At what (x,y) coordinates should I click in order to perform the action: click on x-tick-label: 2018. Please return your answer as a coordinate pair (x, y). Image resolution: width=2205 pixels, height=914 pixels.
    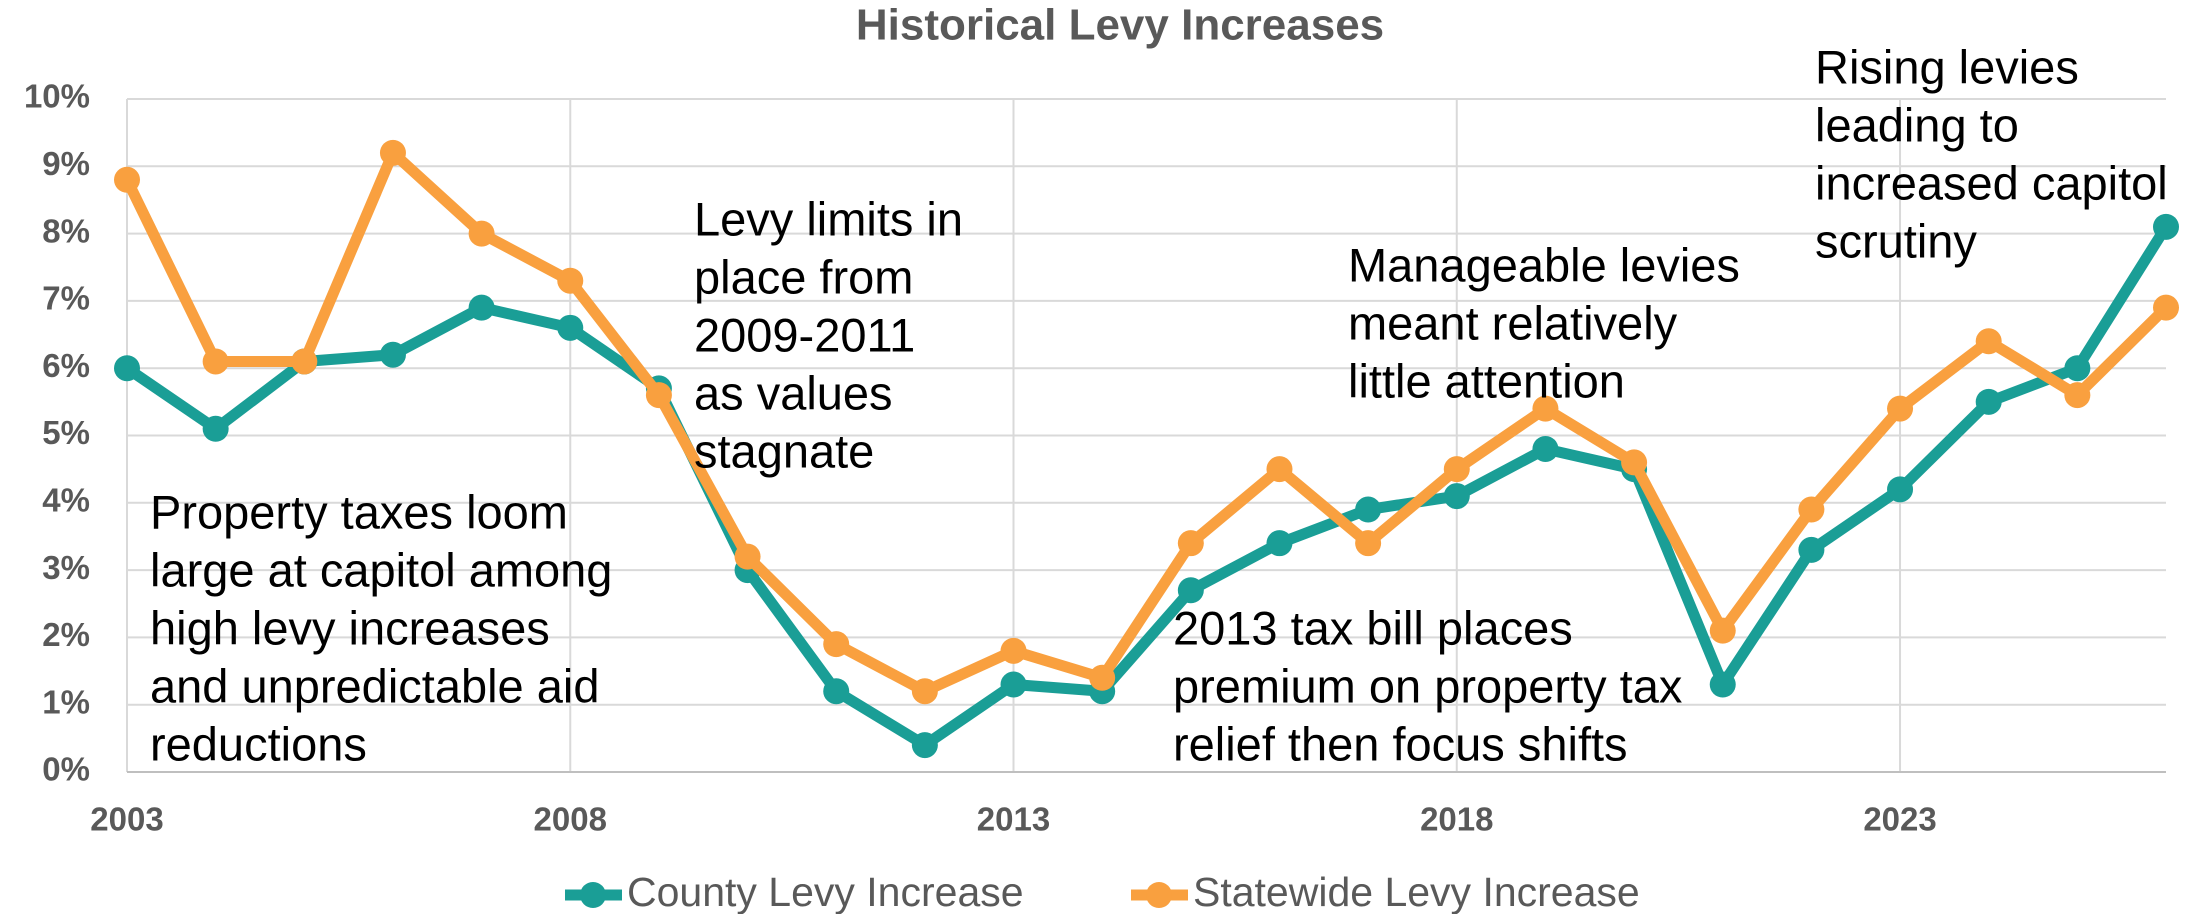
    Looking at the image, I should click on (1456, 819).